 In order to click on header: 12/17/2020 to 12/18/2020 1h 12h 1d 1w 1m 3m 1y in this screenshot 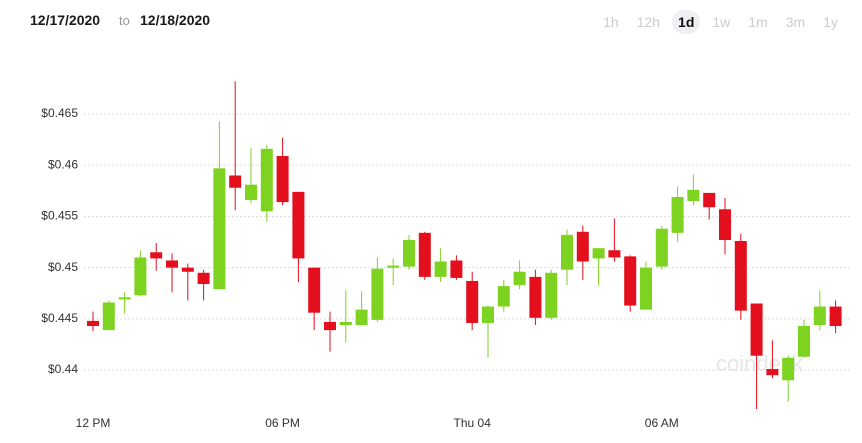, I will do `click(431, 23)`.